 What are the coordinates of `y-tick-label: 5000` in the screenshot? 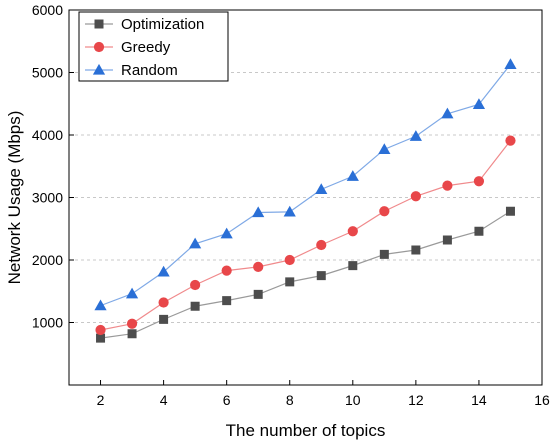 It's located at (47, 73).